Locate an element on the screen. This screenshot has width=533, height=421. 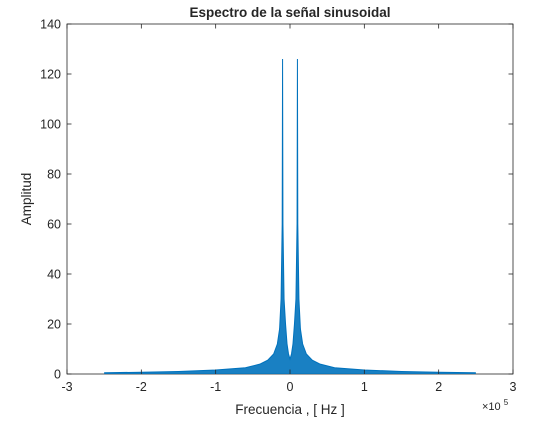
y-tick-label: 60 is located at coordinates (54, 225).